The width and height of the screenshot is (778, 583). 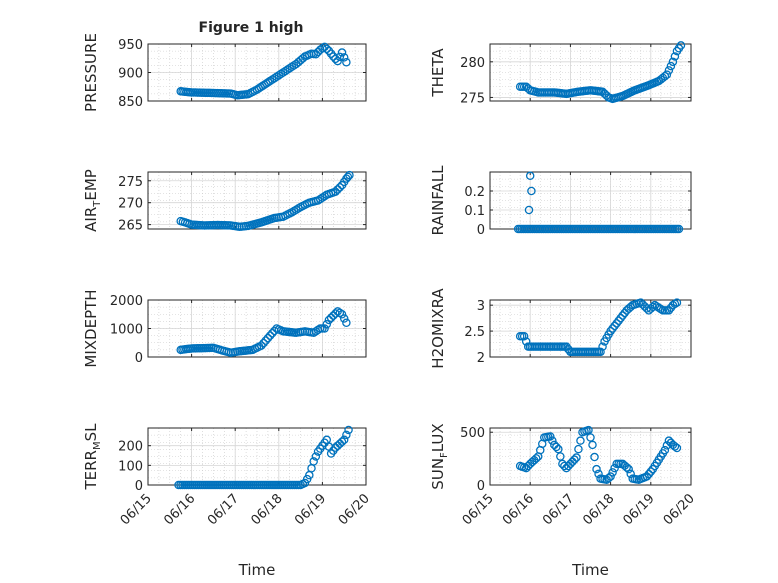 What do you see at coordinates (130, 74) in the screenshot?
I see `y-tick-label: 900` at bounding box center [130, 74].